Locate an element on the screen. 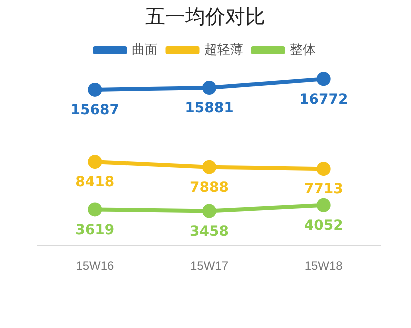  chart-title: 五一均价对比 is located at coordinates (206, 17).